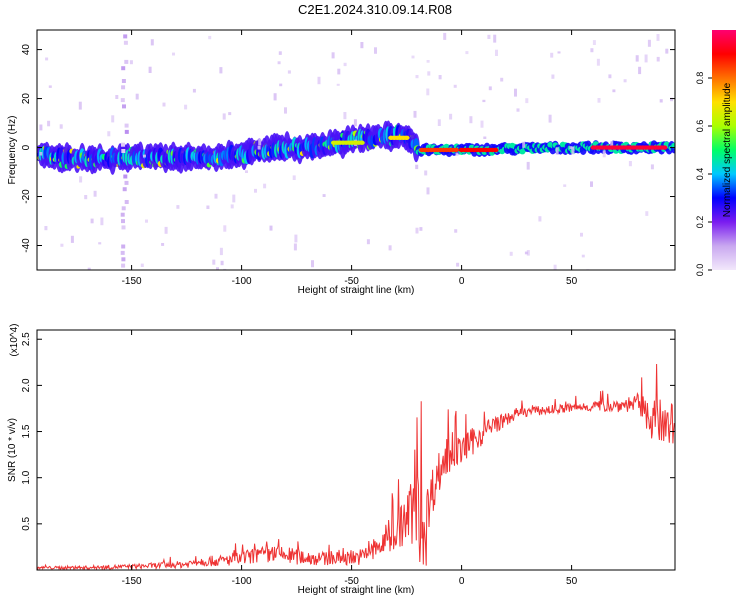 Image resolution: width=750 pixels, height=600 pixels. I want to click on x-tick-label: -150, so click(132, 581).